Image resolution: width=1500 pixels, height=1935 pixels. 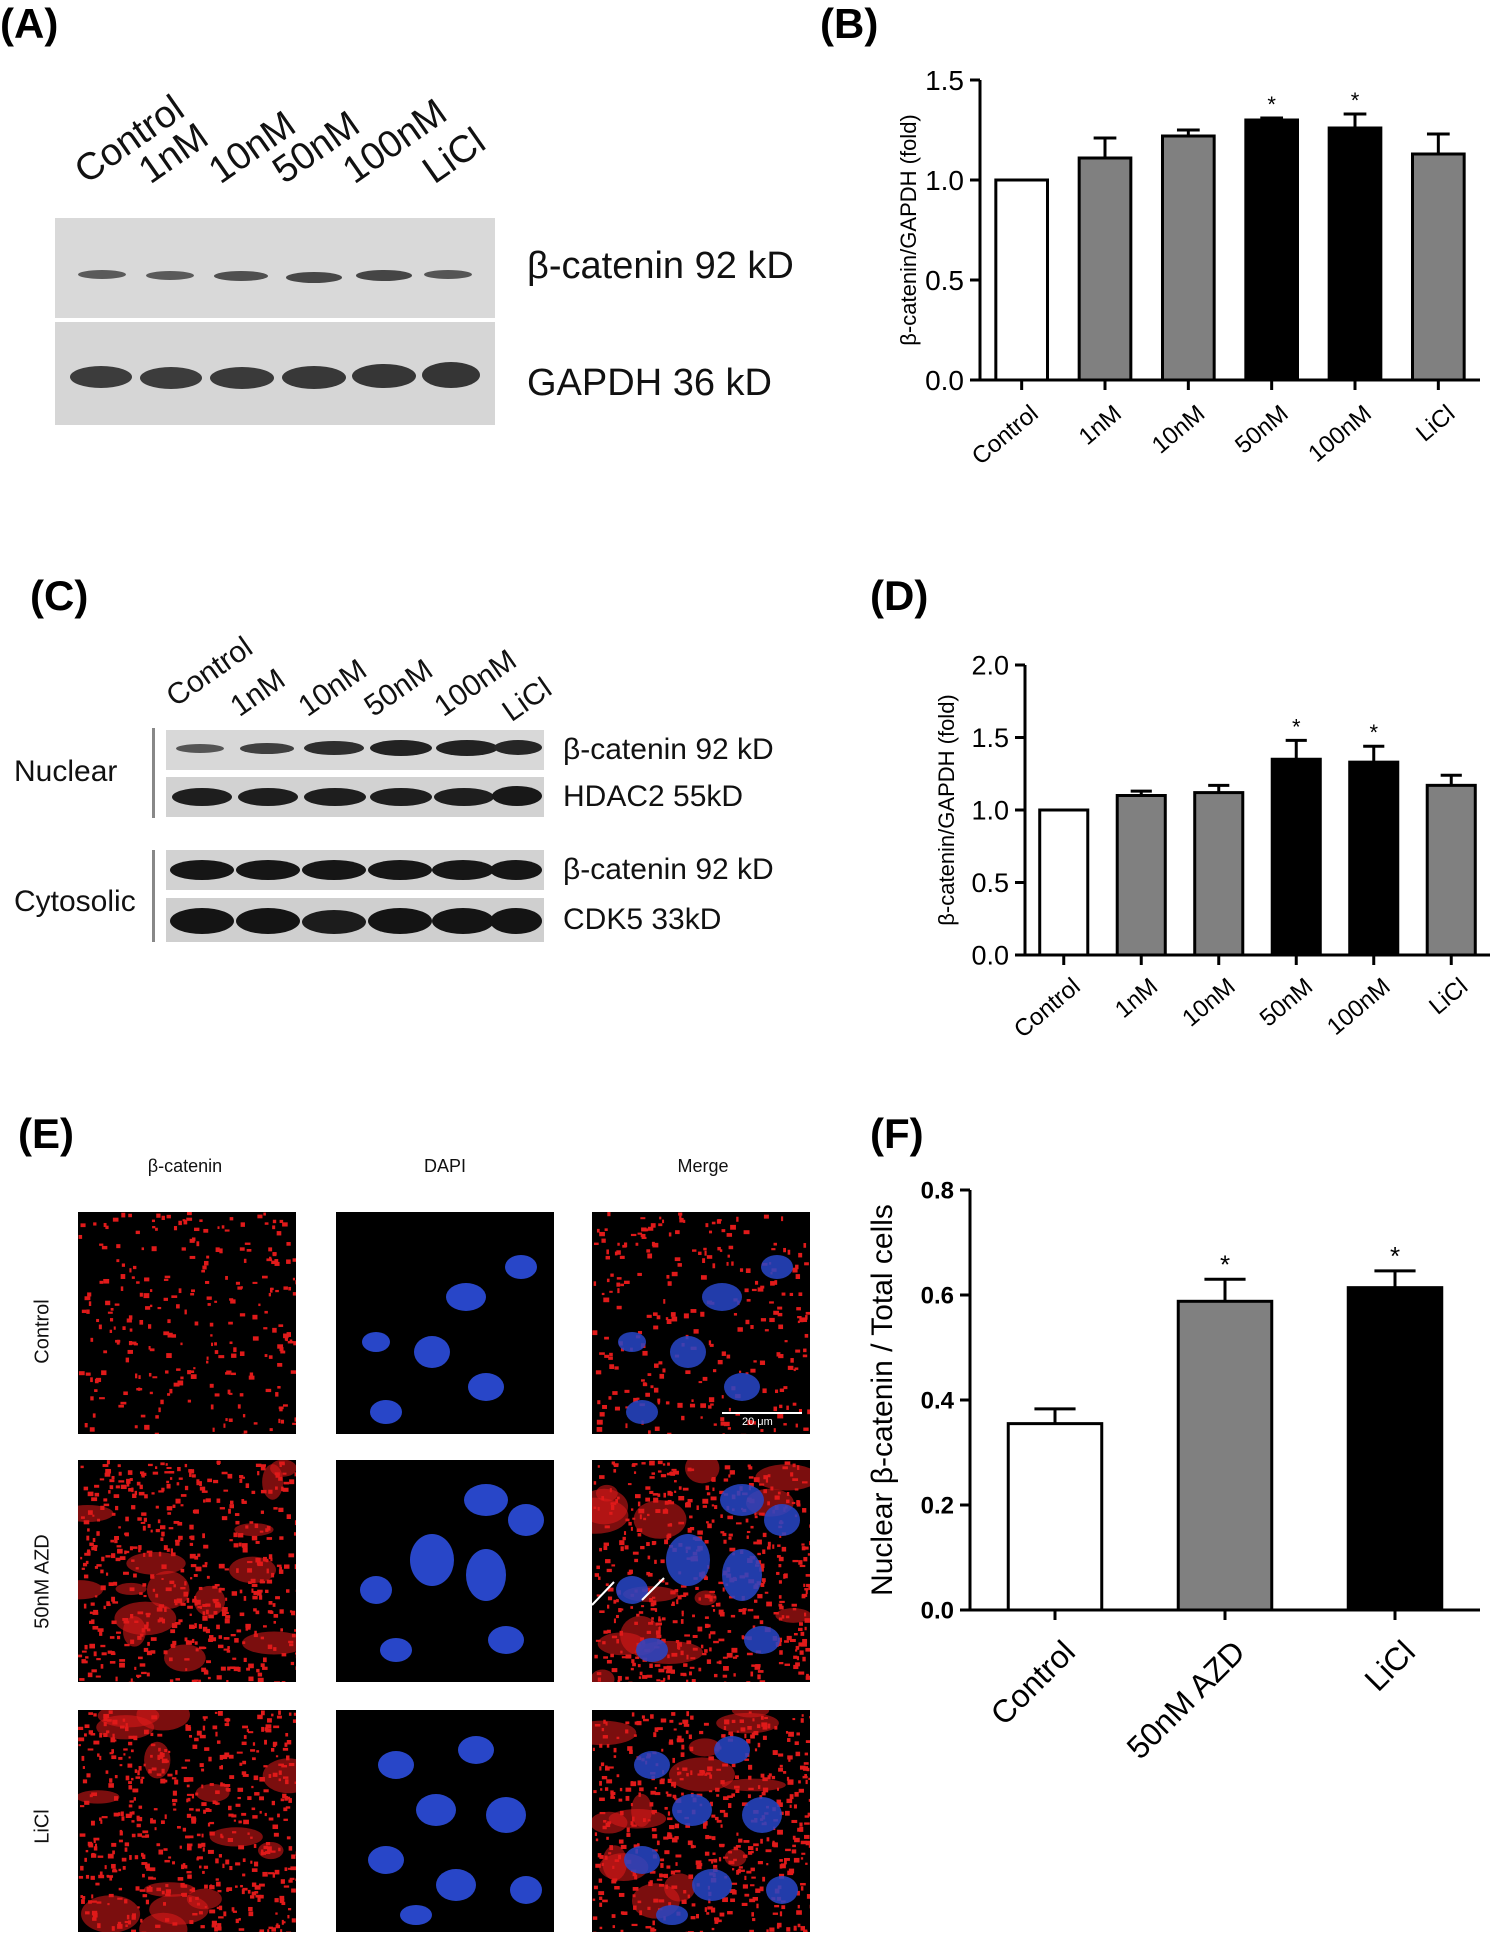 I want to click on panel-letter-e: (E), so click(x=46, y=1133).